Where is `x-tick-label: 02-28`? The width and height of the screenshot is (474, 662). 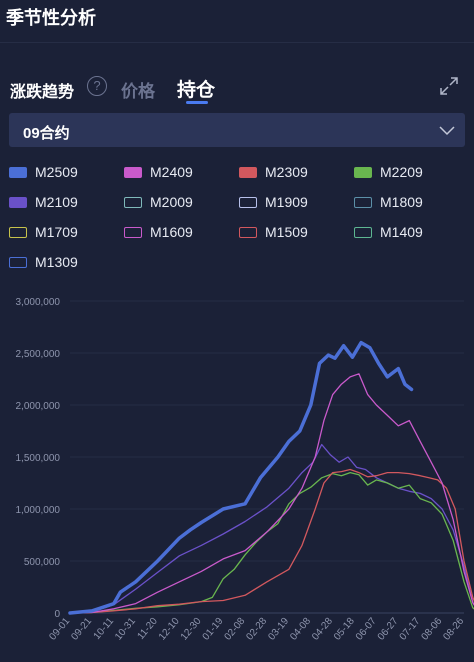
x-tick-label: 02-28 is located at coordinates (256, 629).